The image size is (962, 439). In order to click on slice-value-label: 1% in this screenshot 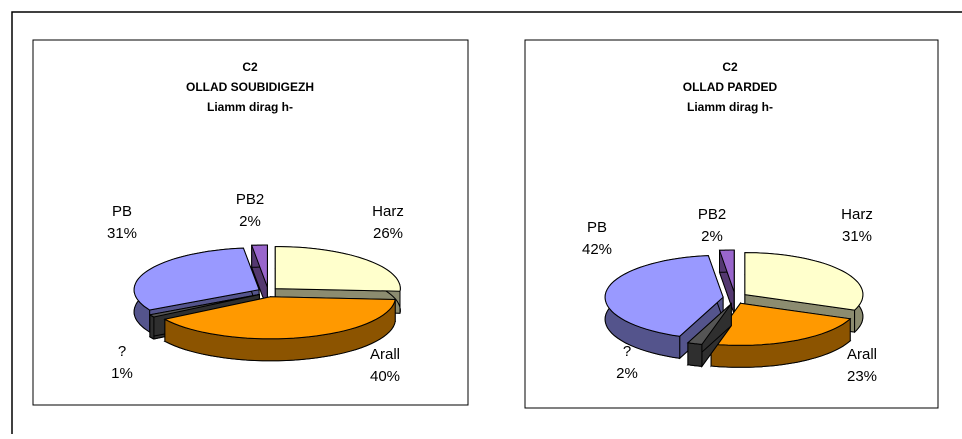, I will do `click(122, 373)`.